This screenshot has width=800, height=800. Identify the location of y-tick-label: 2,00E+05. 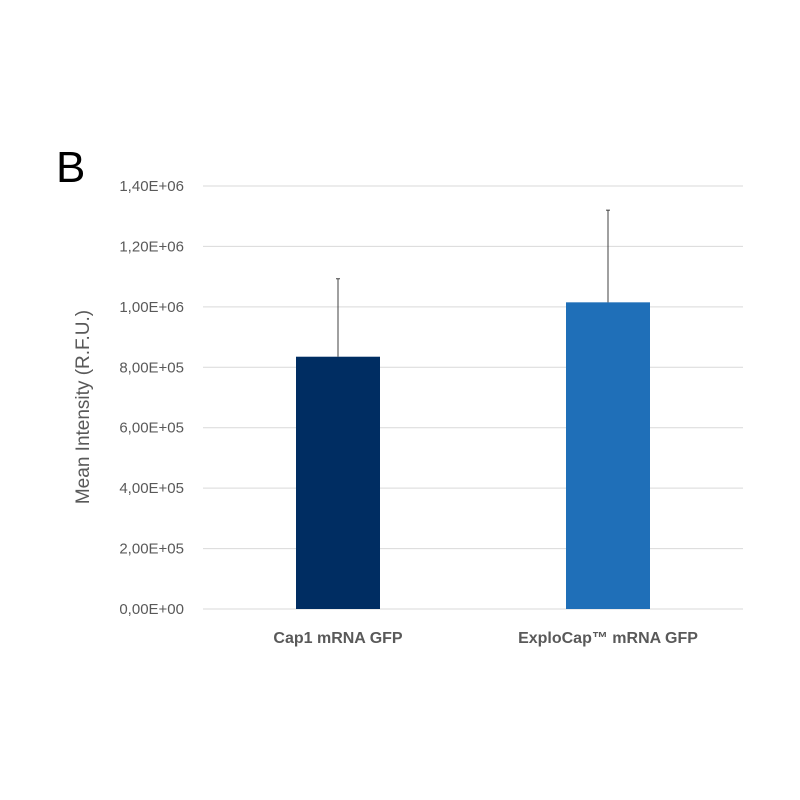
(151, 549).